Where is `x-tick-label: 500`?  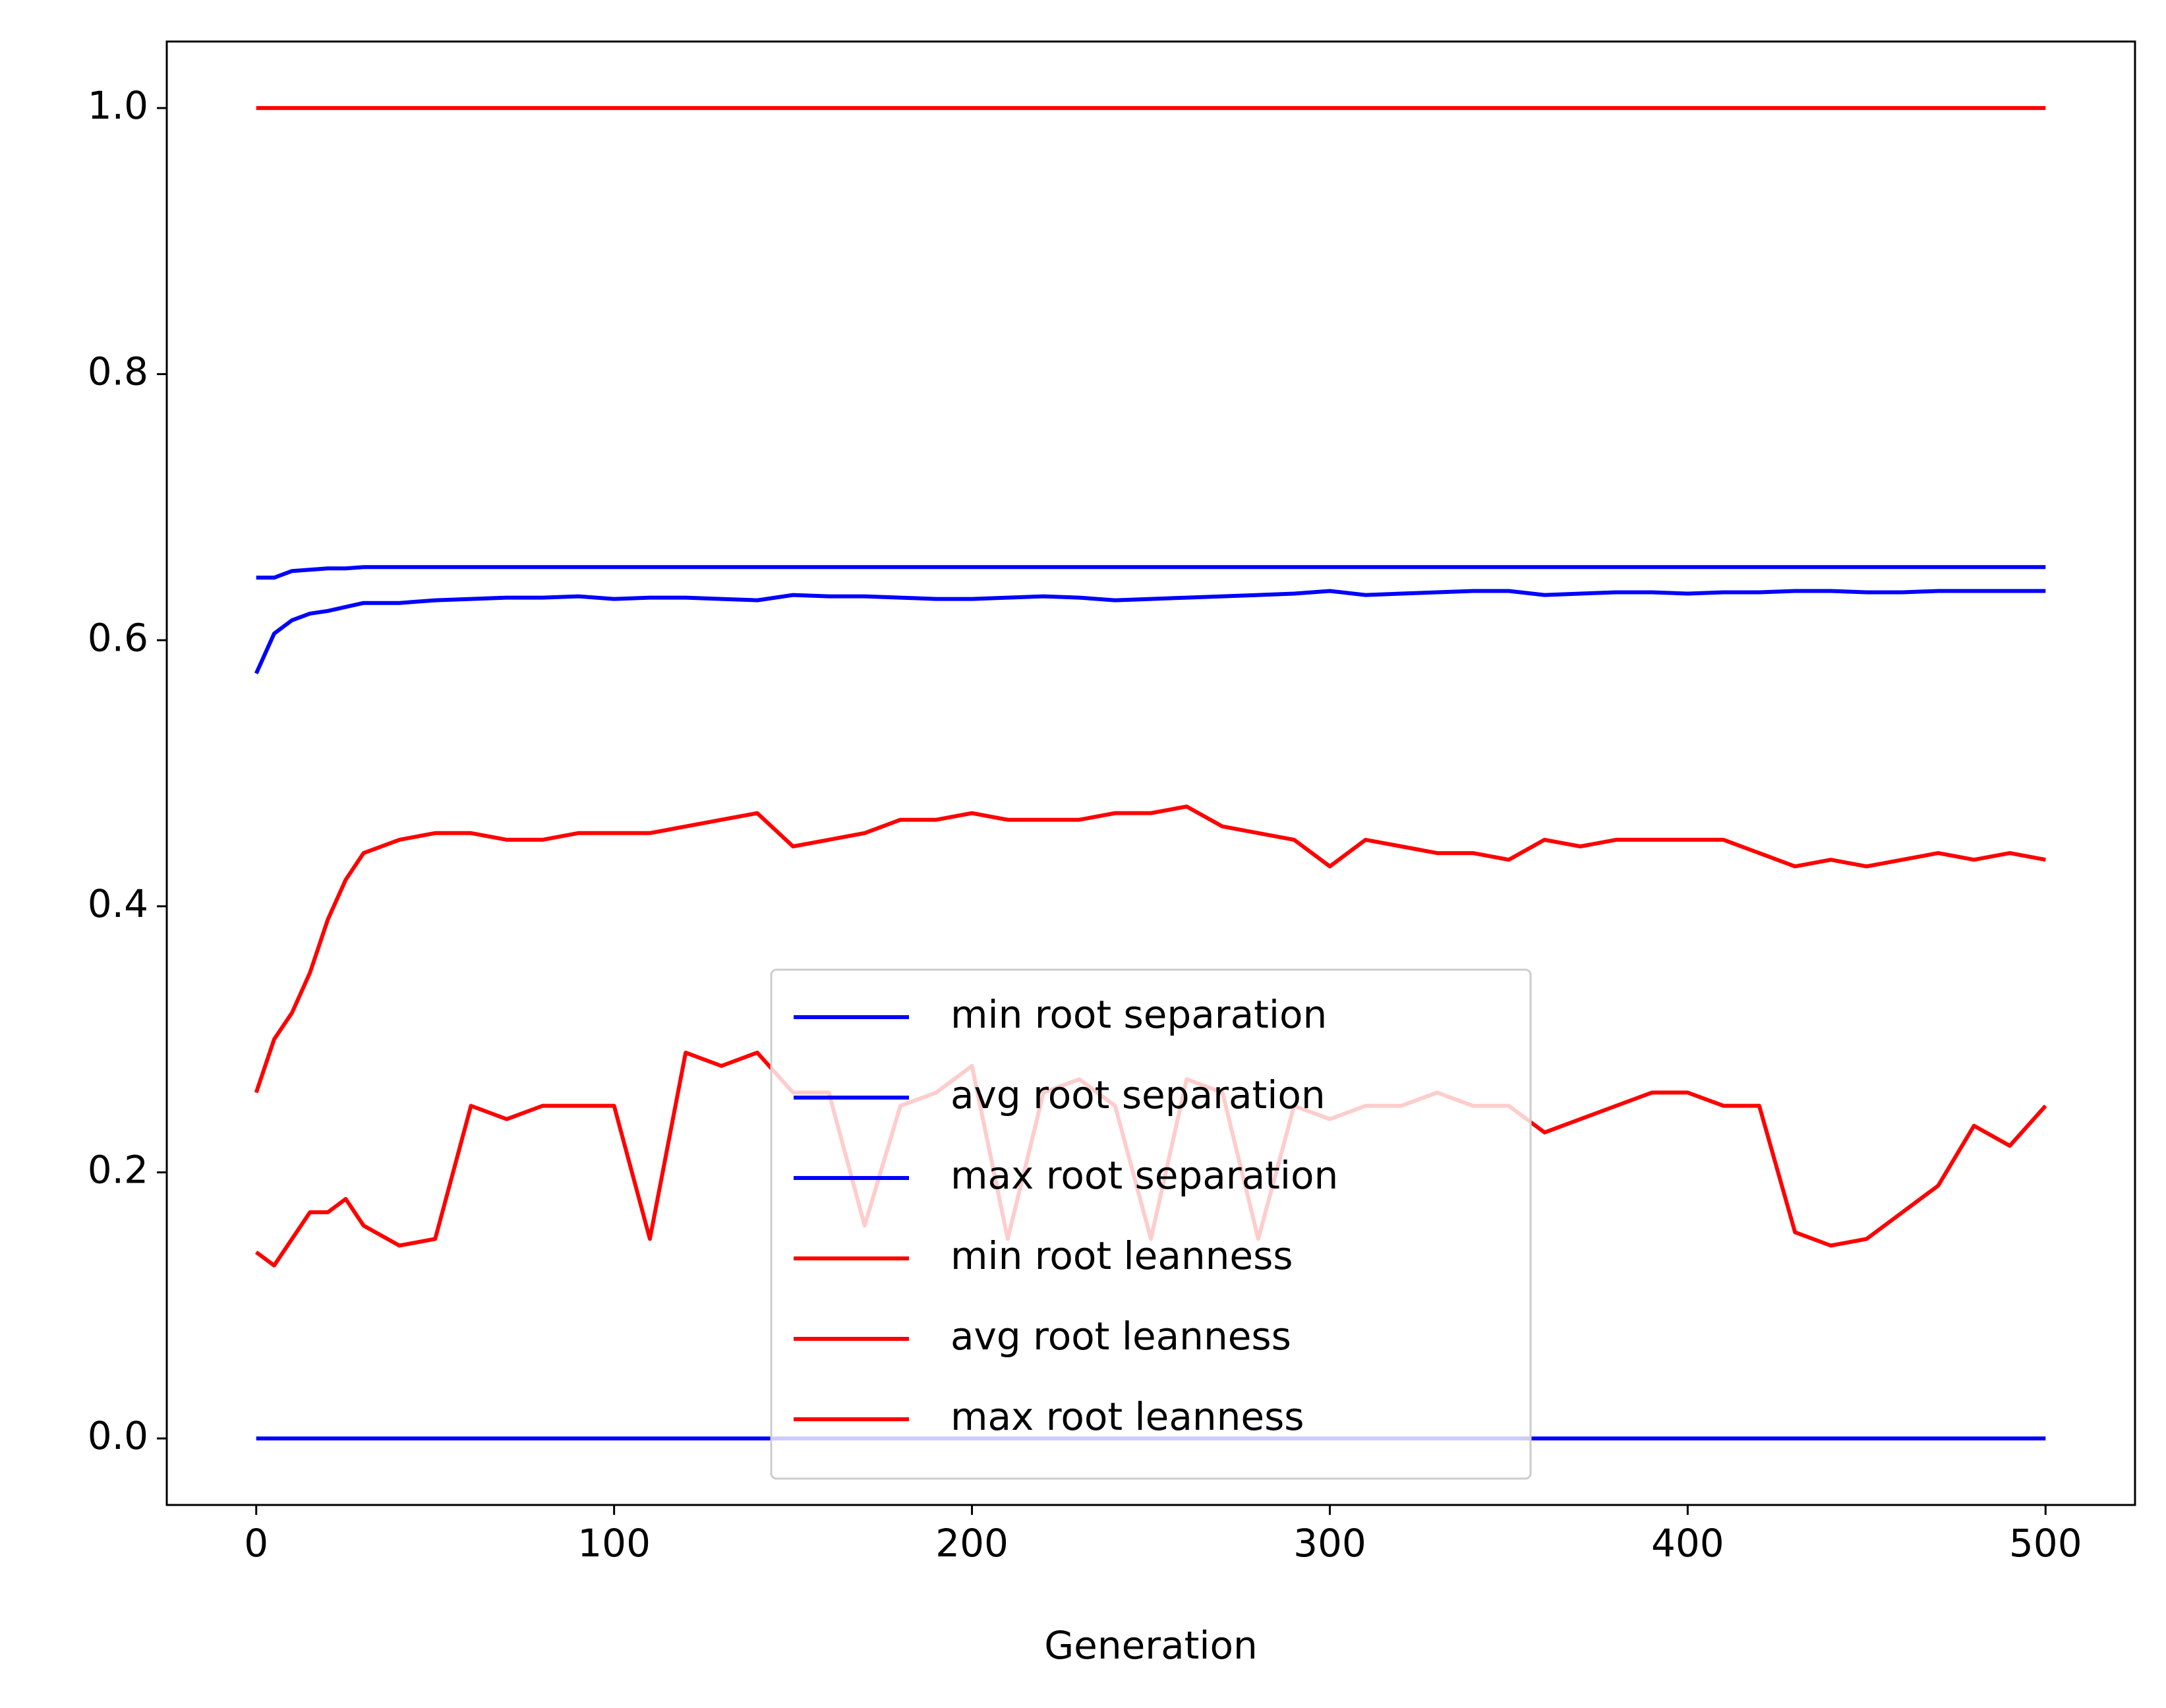 x-tick-label: 500 is located at coordinates (2045, 1543).